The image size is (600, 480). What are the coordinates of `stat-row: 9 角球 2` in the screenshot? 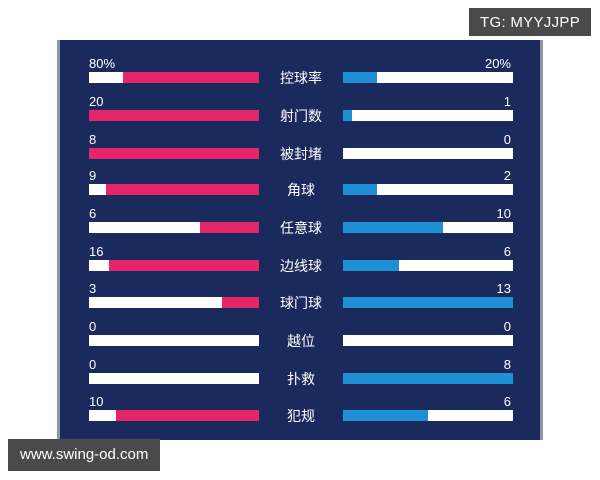 It's located at (300, 187).